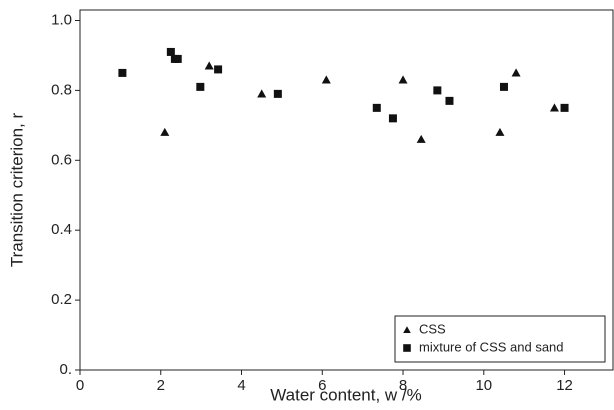  What do you see at coordinates (61, 19) in the screenshot?
I see `y-tick-label: 1.0` at bounding box center [61, 19].